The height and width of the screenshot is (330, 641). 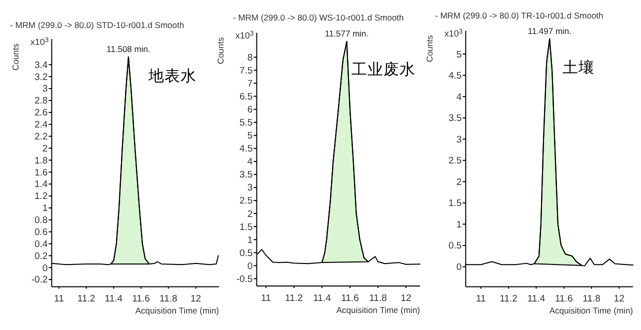 I want to click on y-tick-label: 2.6, so click(x=41, y=113).